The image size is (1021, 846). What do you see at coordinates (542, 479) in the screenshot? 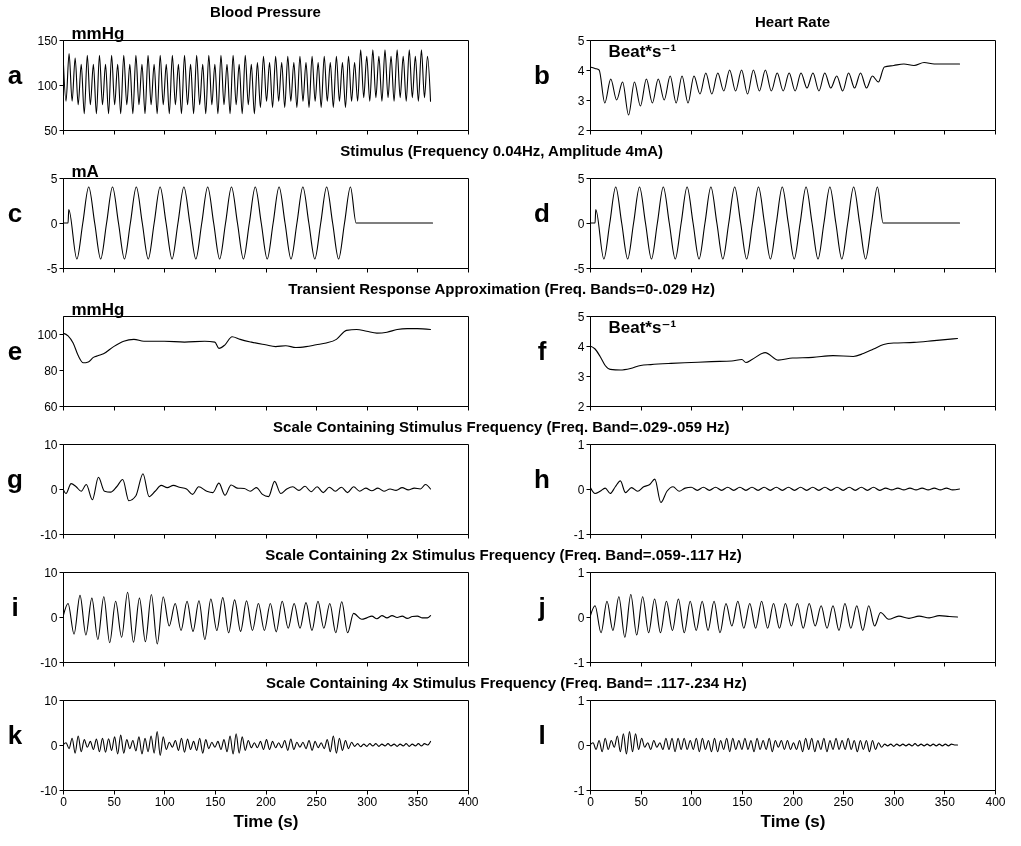
I see `text: h` at bounding box center [542, 479].